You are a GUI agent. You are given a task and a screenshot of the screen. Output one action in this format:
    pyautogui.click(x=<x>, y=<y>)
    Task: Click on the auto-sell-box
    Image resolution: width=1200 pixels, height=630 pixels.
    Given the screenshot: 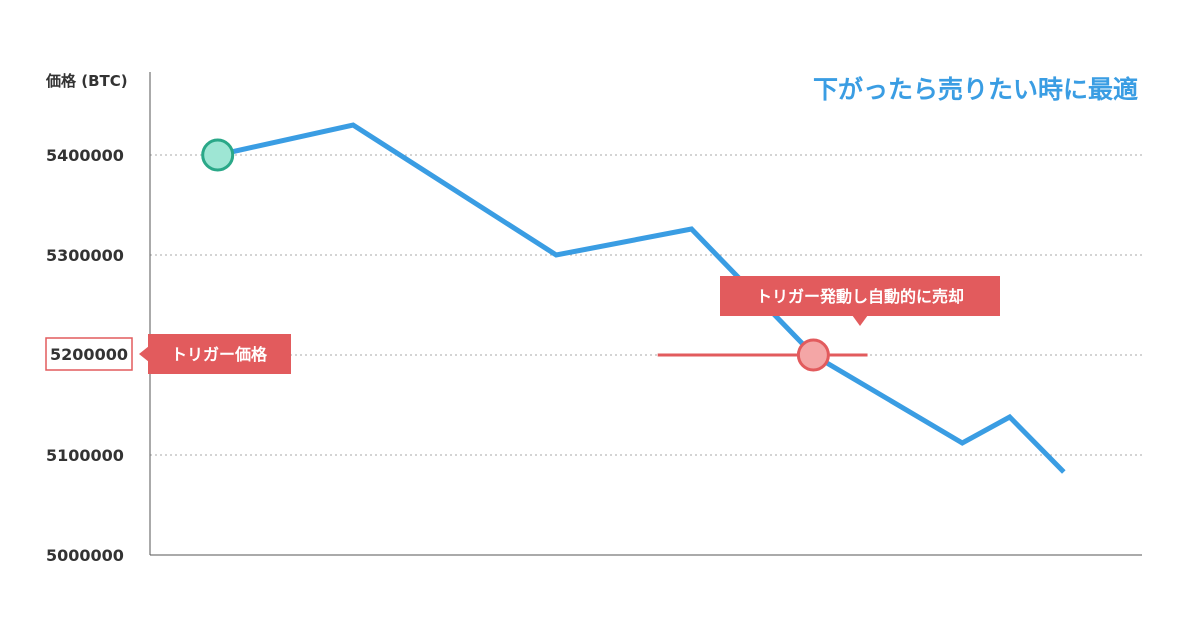 What is the action you would take?
    pyautogui.click(x=860, y=296)
    